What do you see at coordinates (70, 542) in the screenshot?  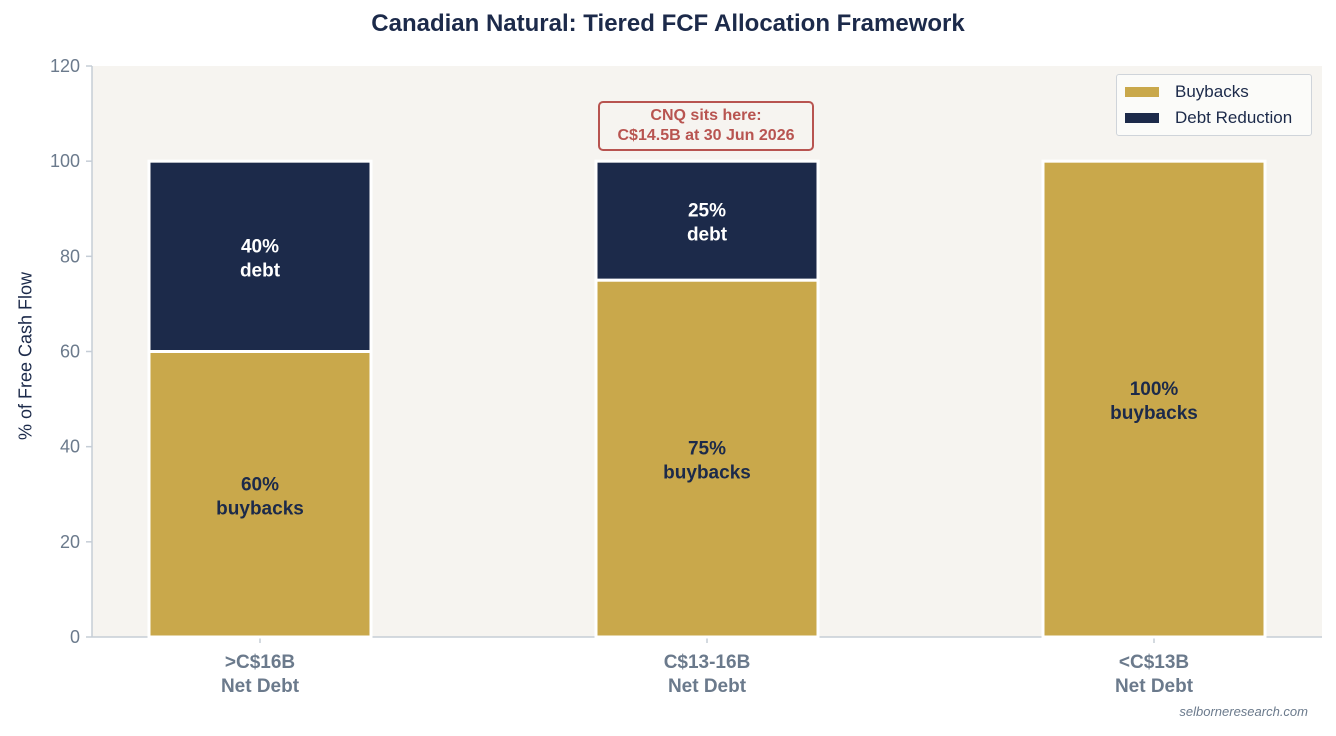 I see `y-tick-label: 20` at bounding box center [70, 542].